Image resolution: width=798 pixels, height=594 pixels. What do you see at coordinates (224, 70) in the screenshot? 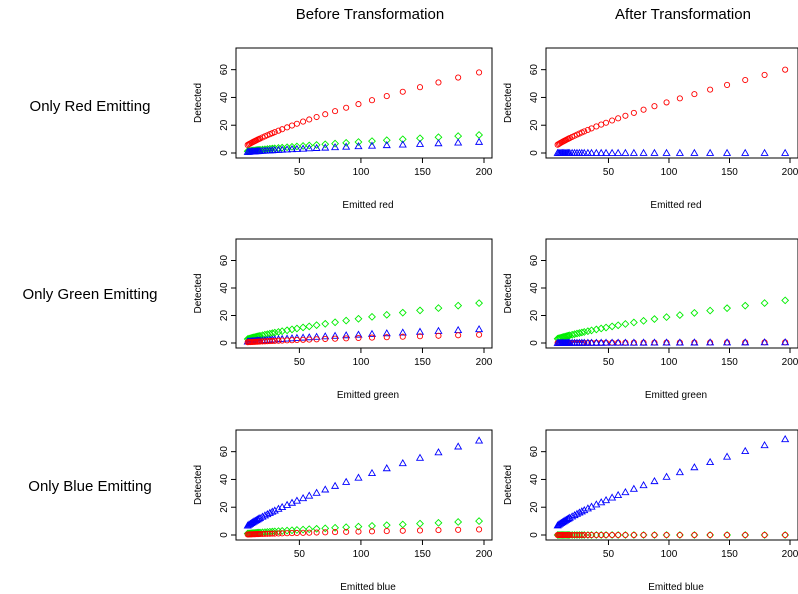
I see `y-tick-label: 60` at bounding box center [224, 70].